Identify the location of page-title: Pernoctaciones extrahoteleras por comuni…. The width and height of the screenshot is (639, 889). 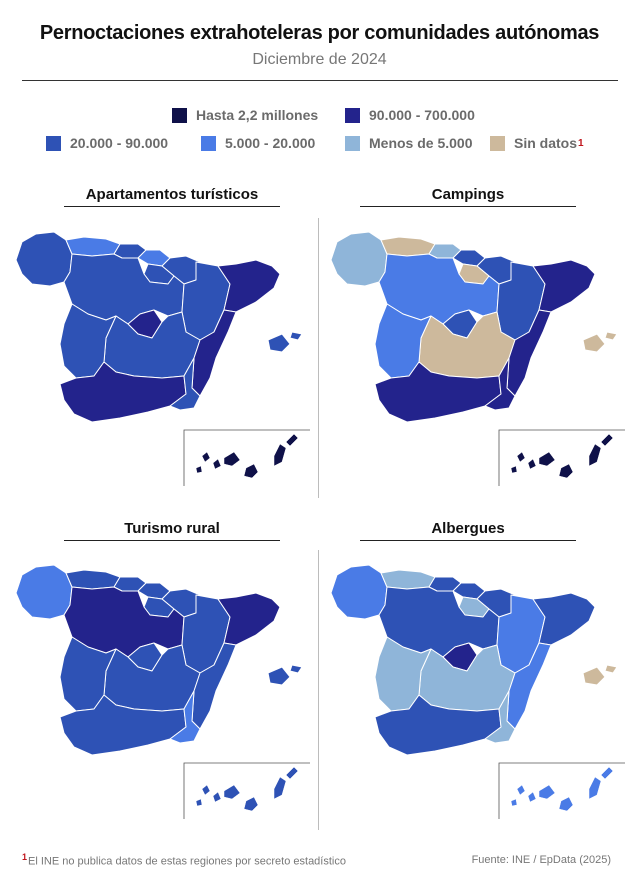
(319, 33).